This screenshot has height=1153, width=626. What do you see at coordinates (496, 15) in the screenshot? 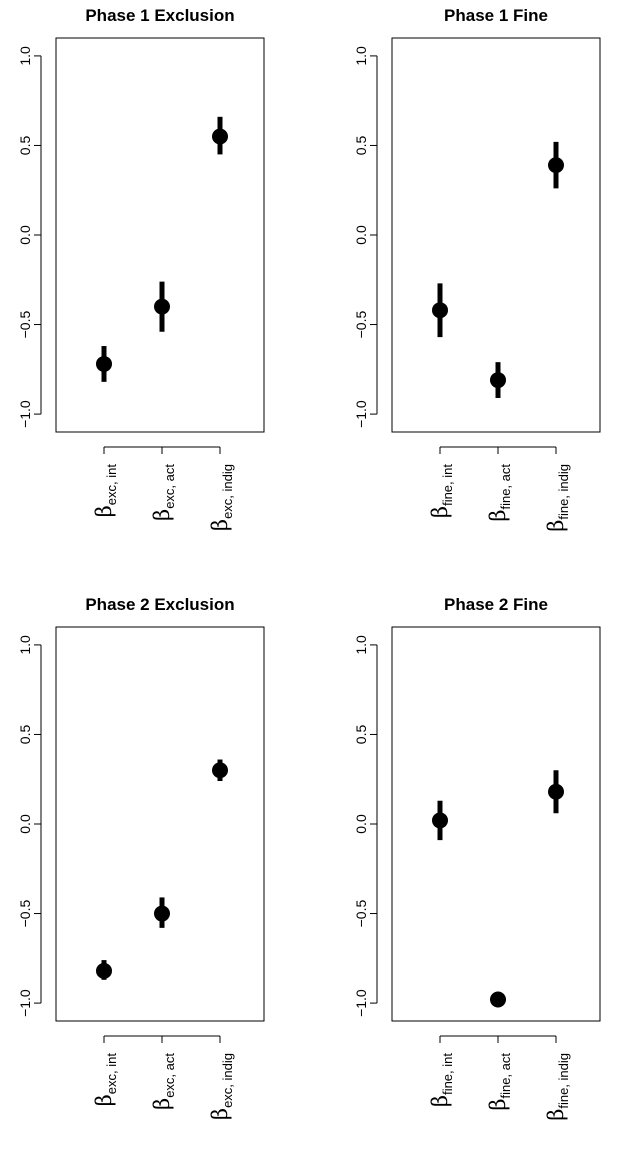
I see `panel-title: Phase 1 Fine` at bounding box center [496, 15].